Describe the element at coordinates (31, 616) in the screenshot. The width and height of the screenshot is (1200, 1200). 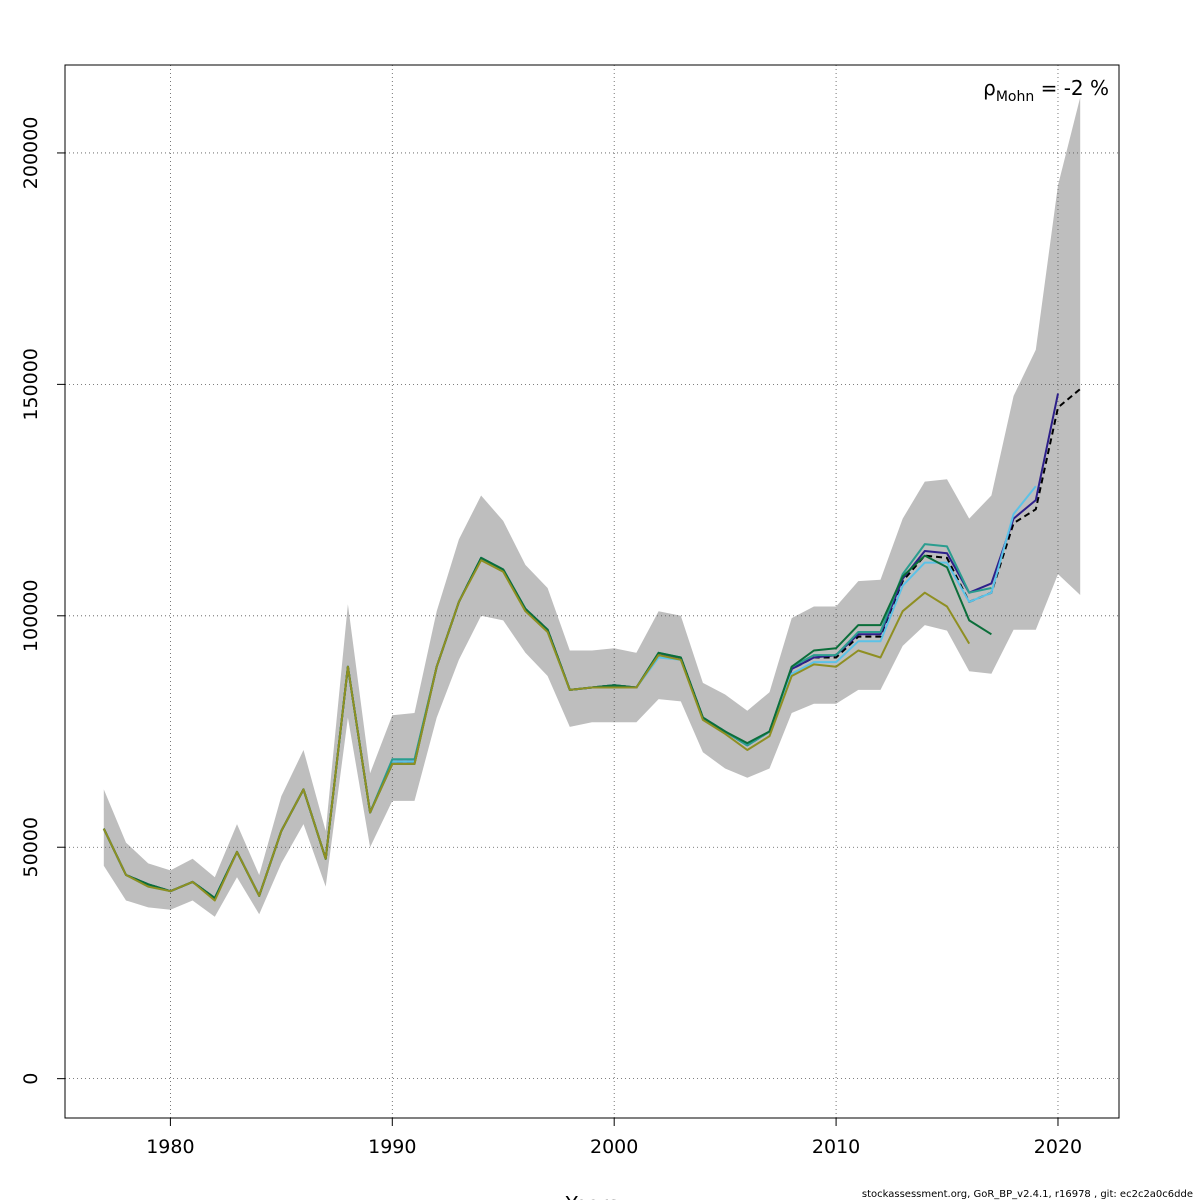
I see `y-tick-label: 100000` at that location.